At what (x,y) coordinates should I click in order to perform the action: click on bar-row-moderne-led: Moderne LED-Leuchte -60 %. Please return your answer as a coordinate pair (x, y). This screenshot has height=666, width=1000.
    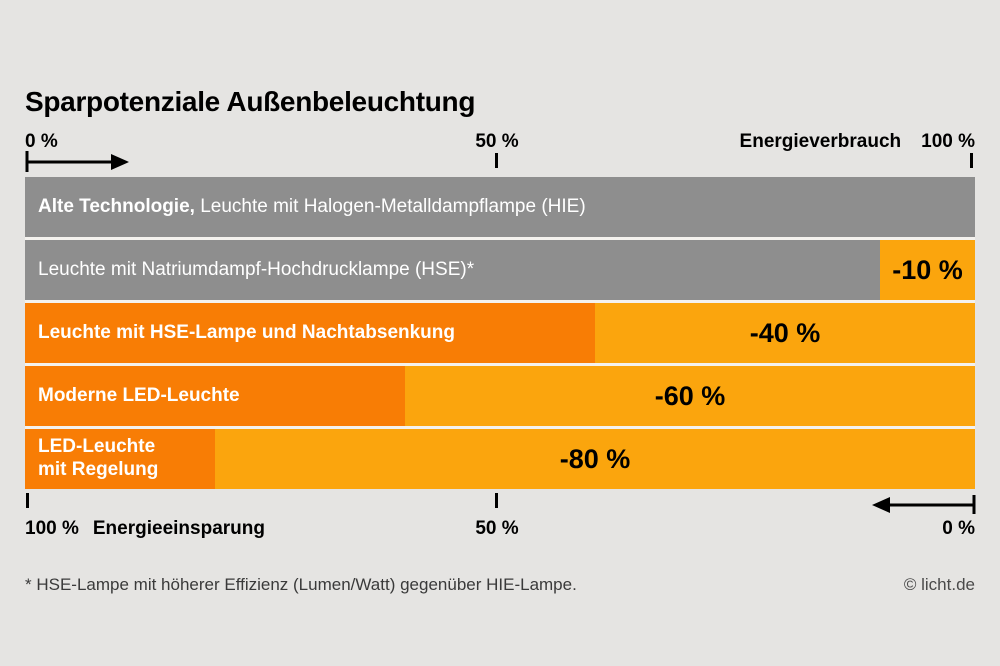
    Looking at the image, I should click on (500, 396).